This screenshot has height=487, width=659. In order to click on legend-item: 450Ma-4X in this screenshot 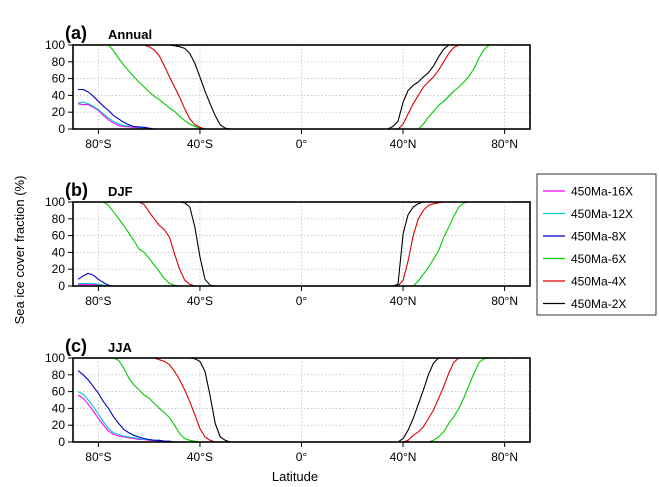, I will do `click(584, 282)`.